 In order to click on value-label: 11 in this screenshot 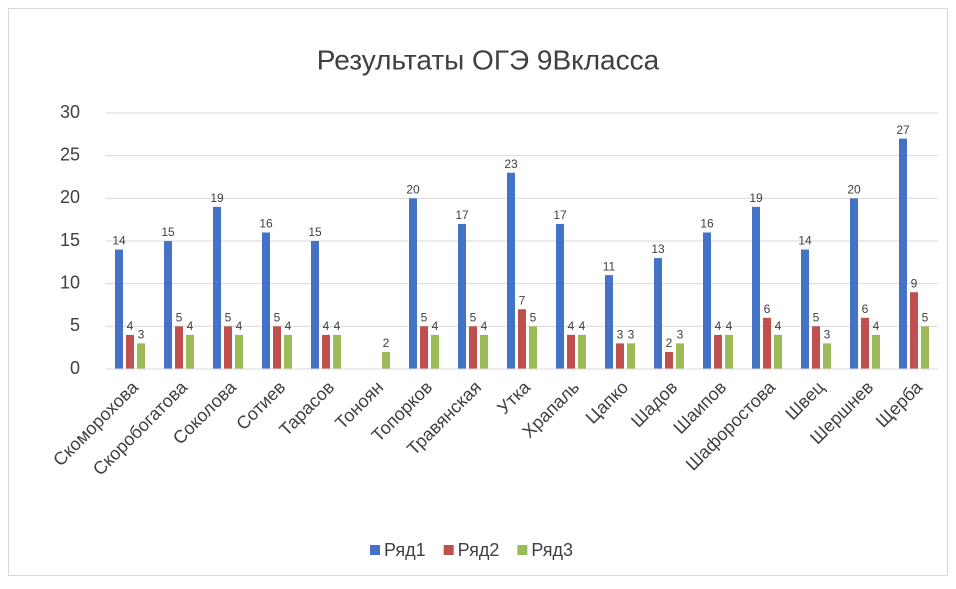, I will do `click(609, 266)`.